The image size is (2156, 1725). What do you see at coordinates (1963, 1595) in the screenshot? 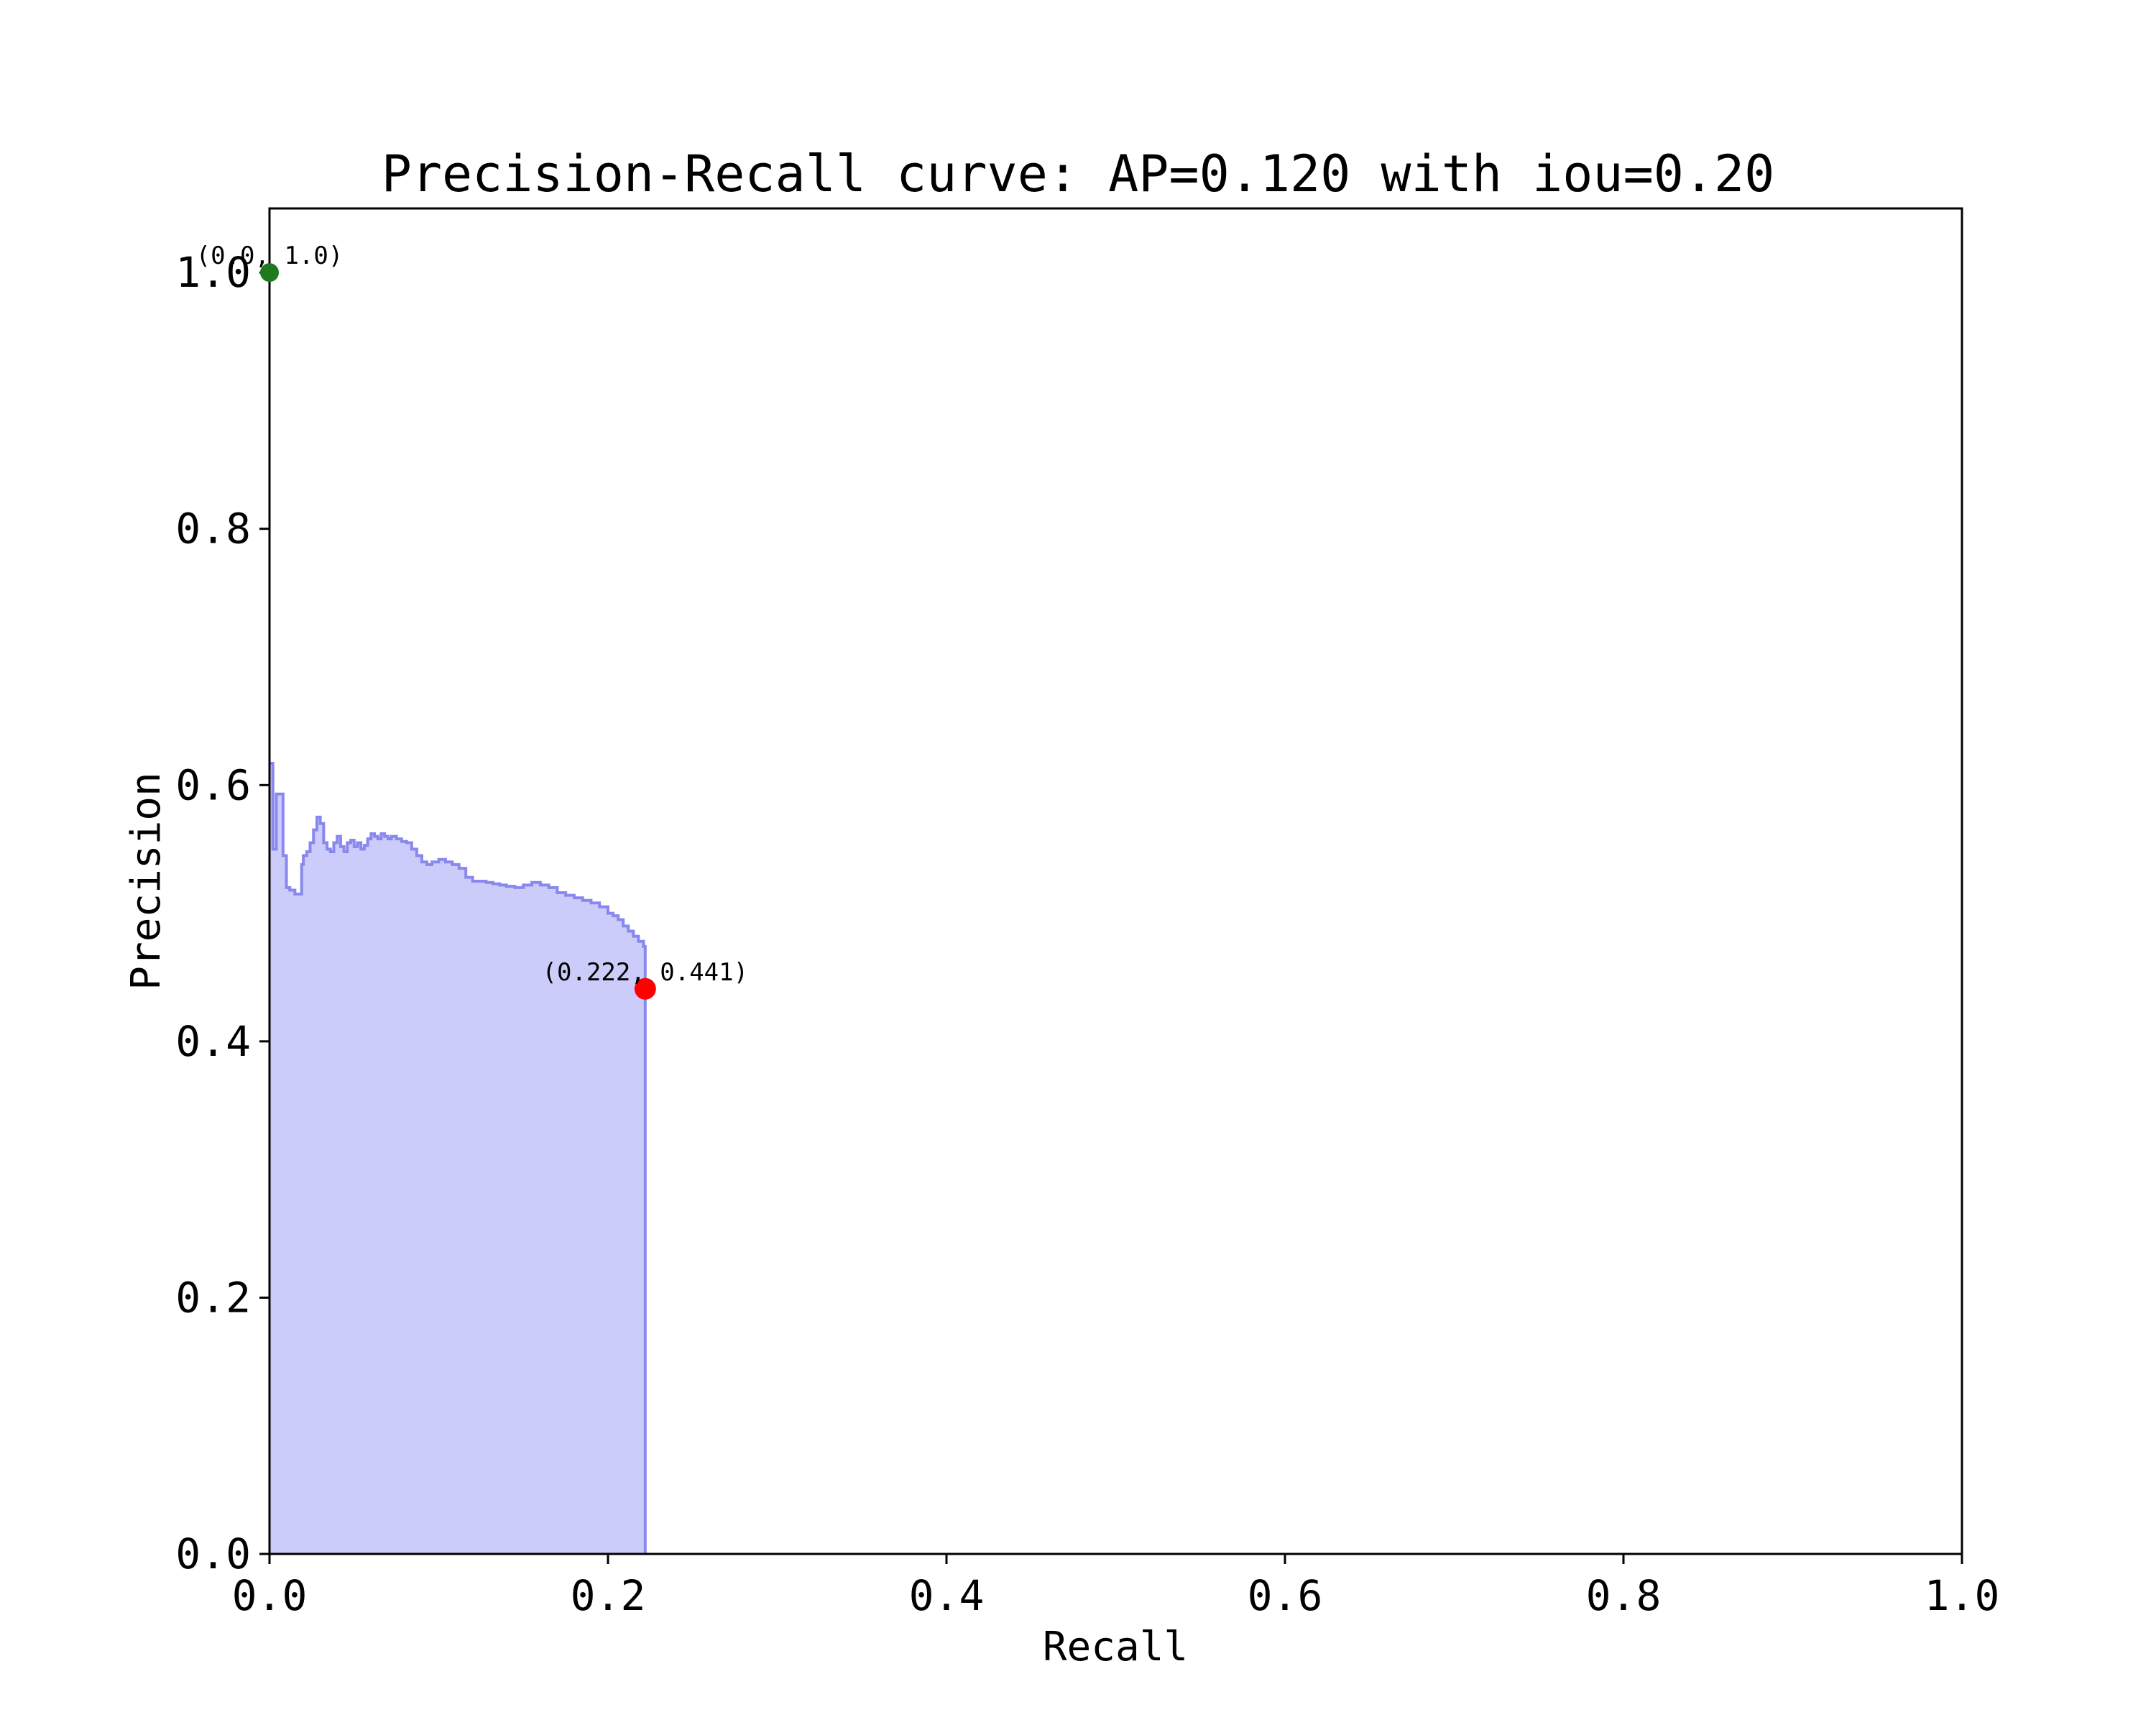
I see `x-tick-label: 1.0` at bounding box center [1963, 1595].